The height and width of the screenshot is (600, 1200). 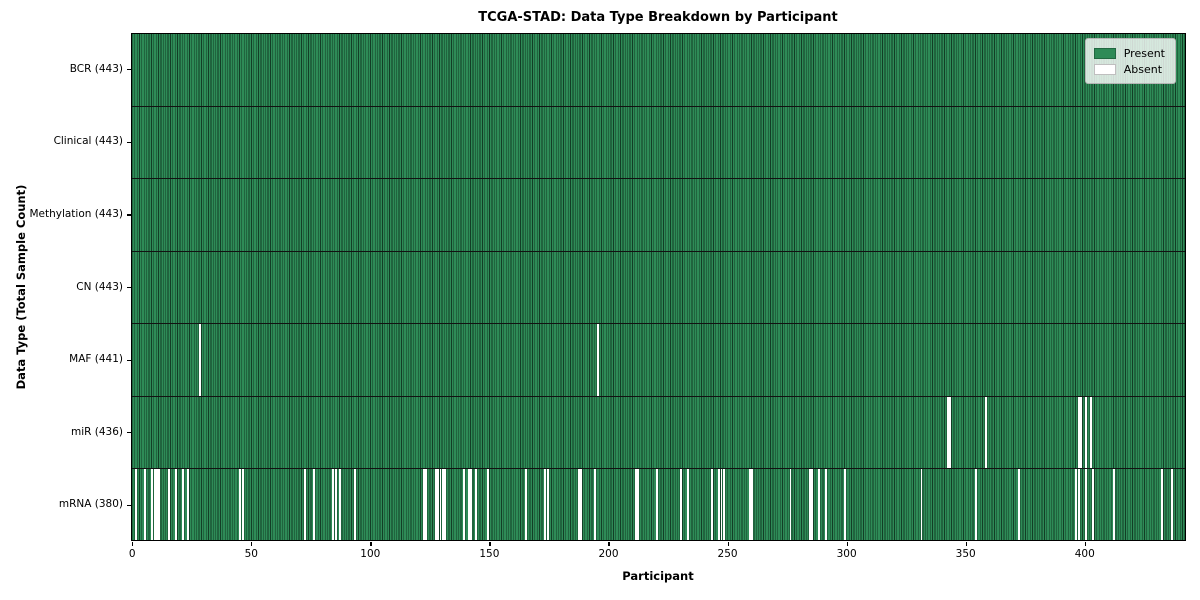 I want to click on x-tick-label: 150, so click(x=489, y=554).